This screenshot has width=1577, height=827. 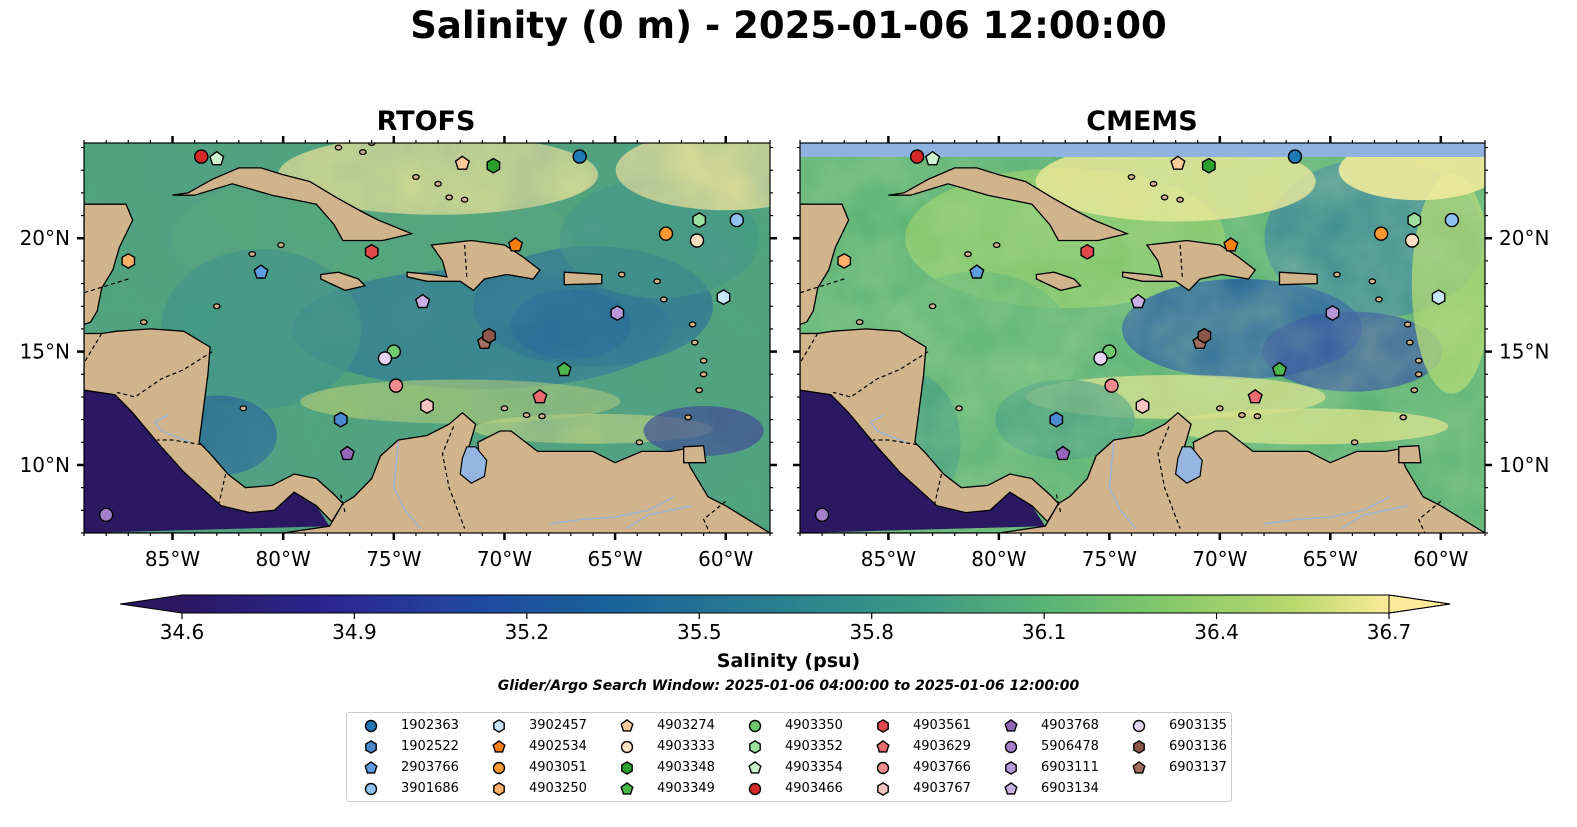 I want to click on lon-tick-label: 65°W, so click(x=1330, y=559).